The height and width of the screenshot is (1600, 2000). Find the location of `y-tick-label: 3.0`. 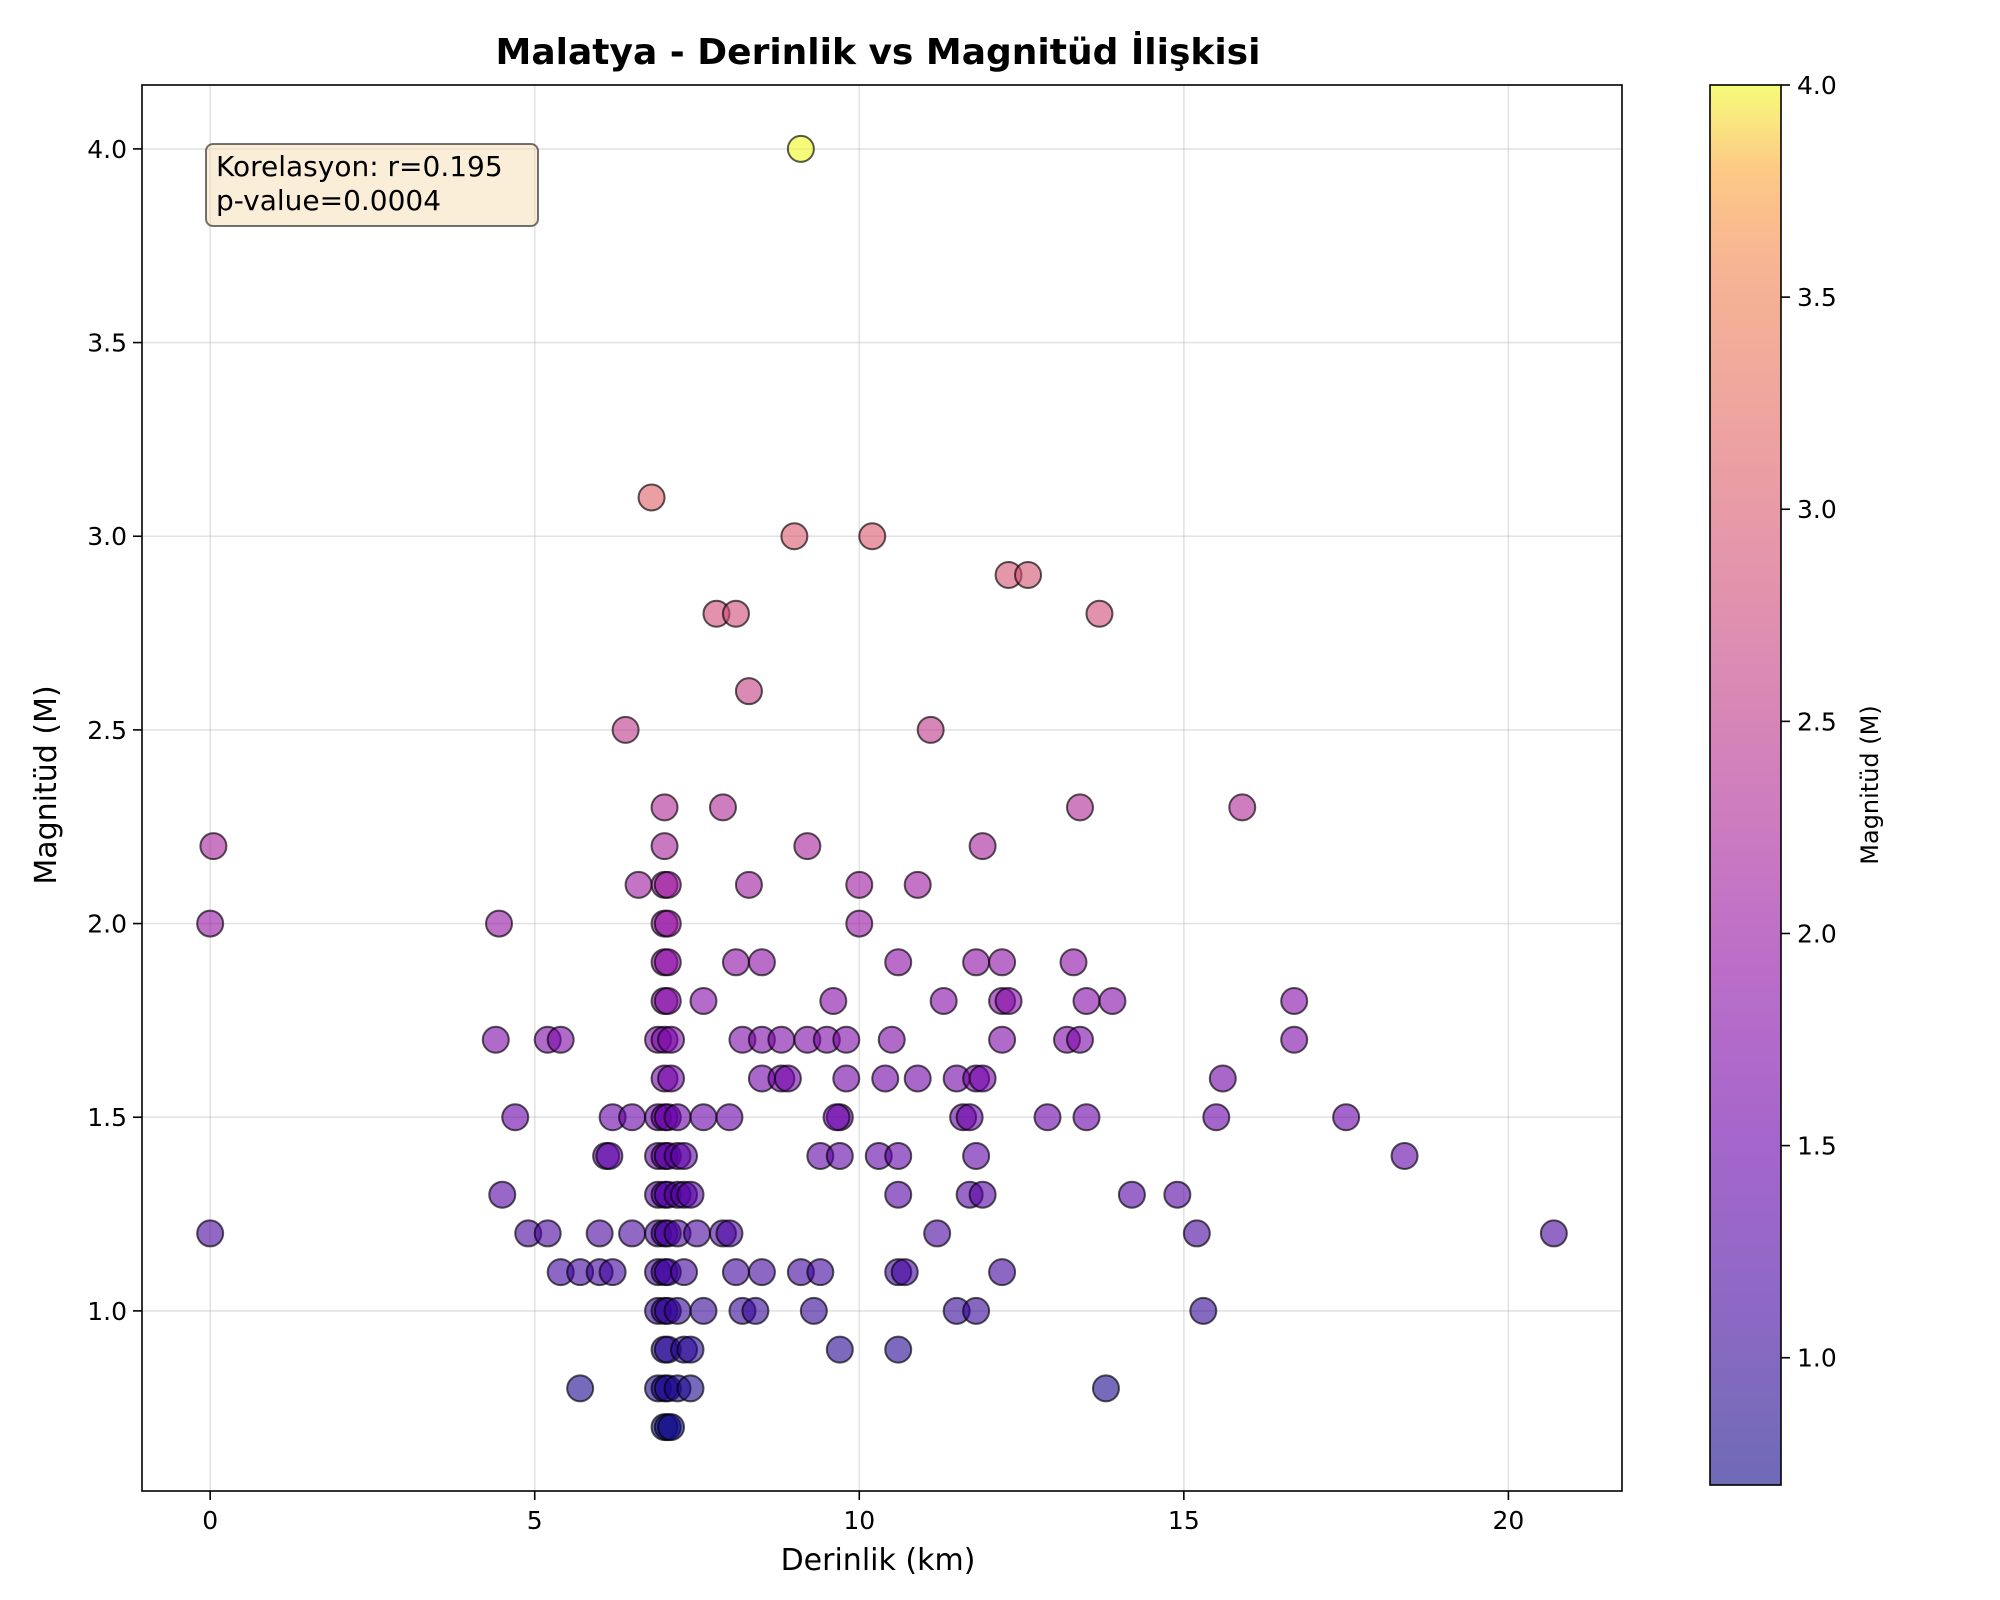

y-tick-label: 3.0 is located at coordinates (107, 536).